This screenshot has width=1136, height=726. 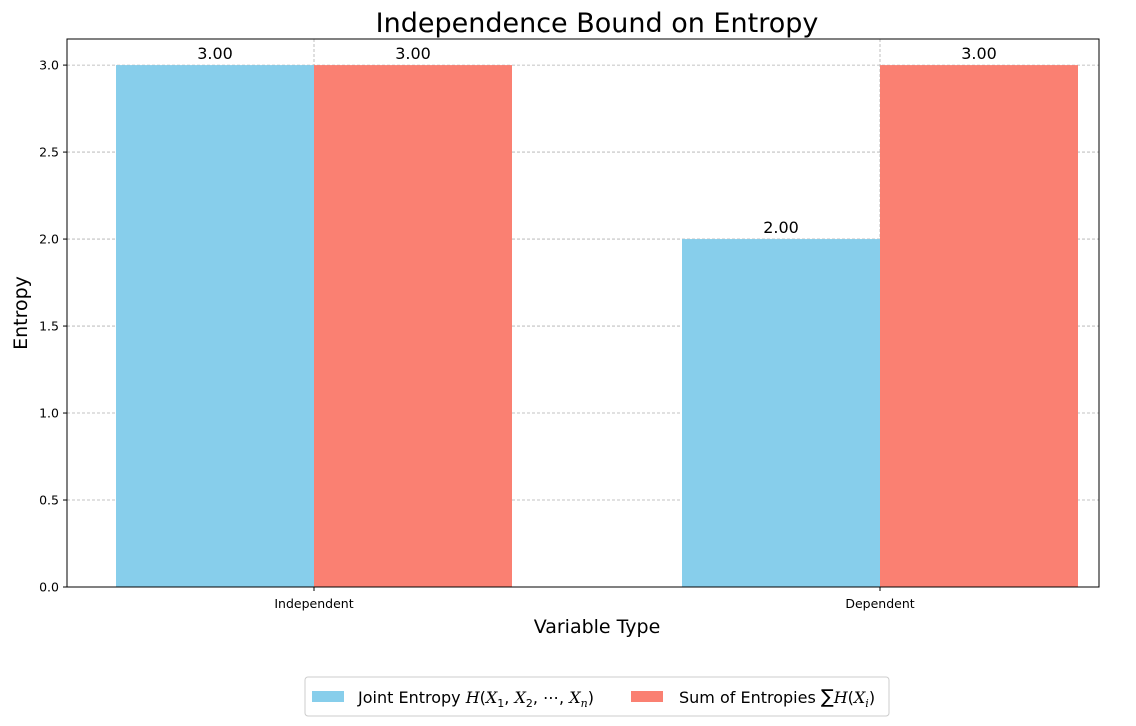 What do you see at coordinates (215, 326) in the screenshot?
I see `bar-joint-entropy-independent` at bounding box center [215, 326].